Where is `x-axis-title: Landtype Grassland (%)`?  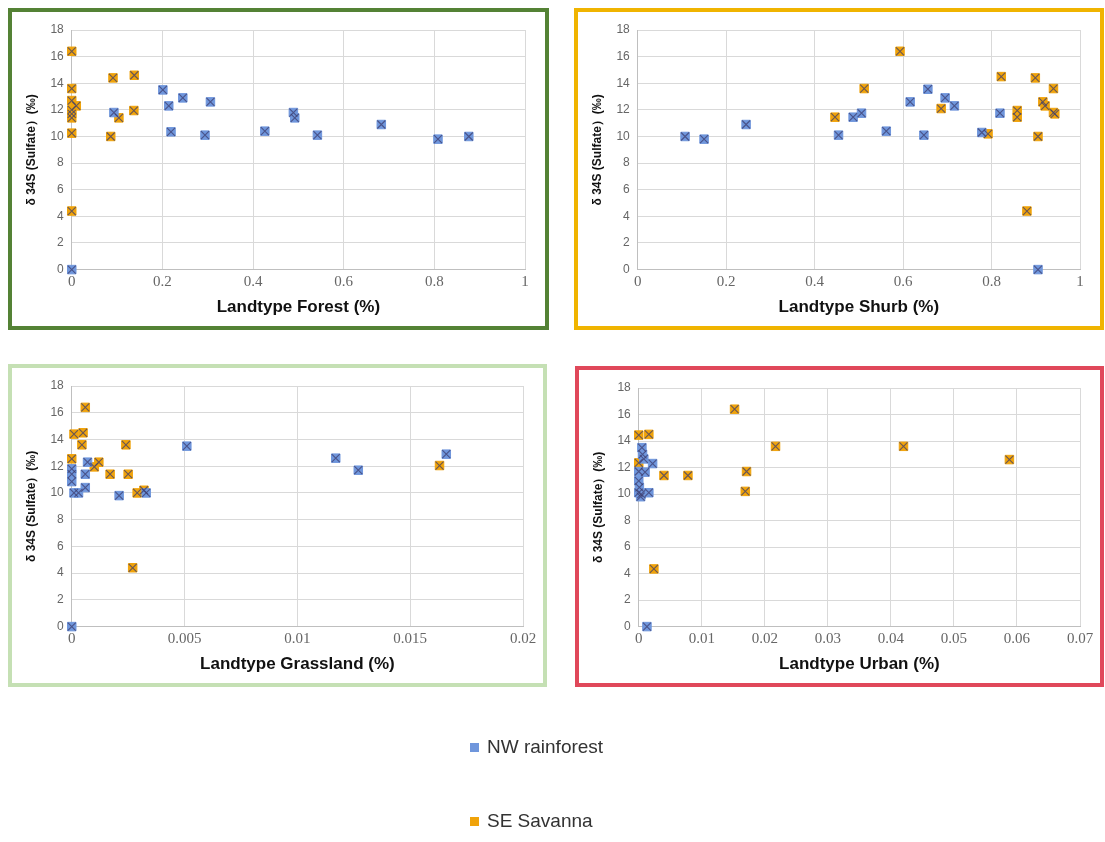
x-axis-title: Landtype Grassland (%) is located at coordinates (297, 664).